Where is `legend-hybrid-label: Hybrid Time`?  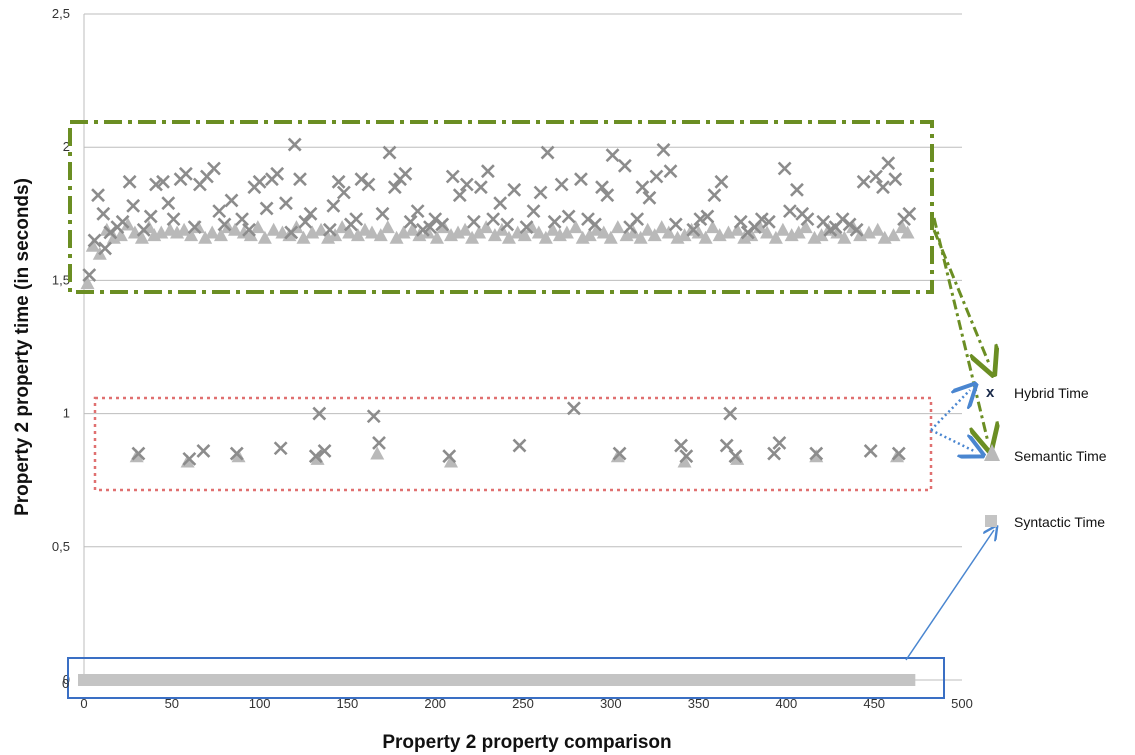 legend-hybrid-label: Hybrid Time is located at coordinates (1051, 393).